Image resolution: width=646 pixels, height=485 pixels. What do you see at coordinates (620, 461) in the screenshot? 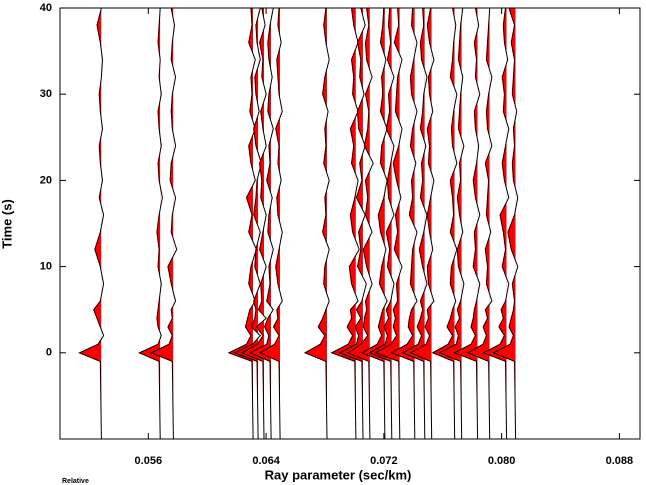
I see `x-tick-label: 0.088` at bounding box center [620, 461].